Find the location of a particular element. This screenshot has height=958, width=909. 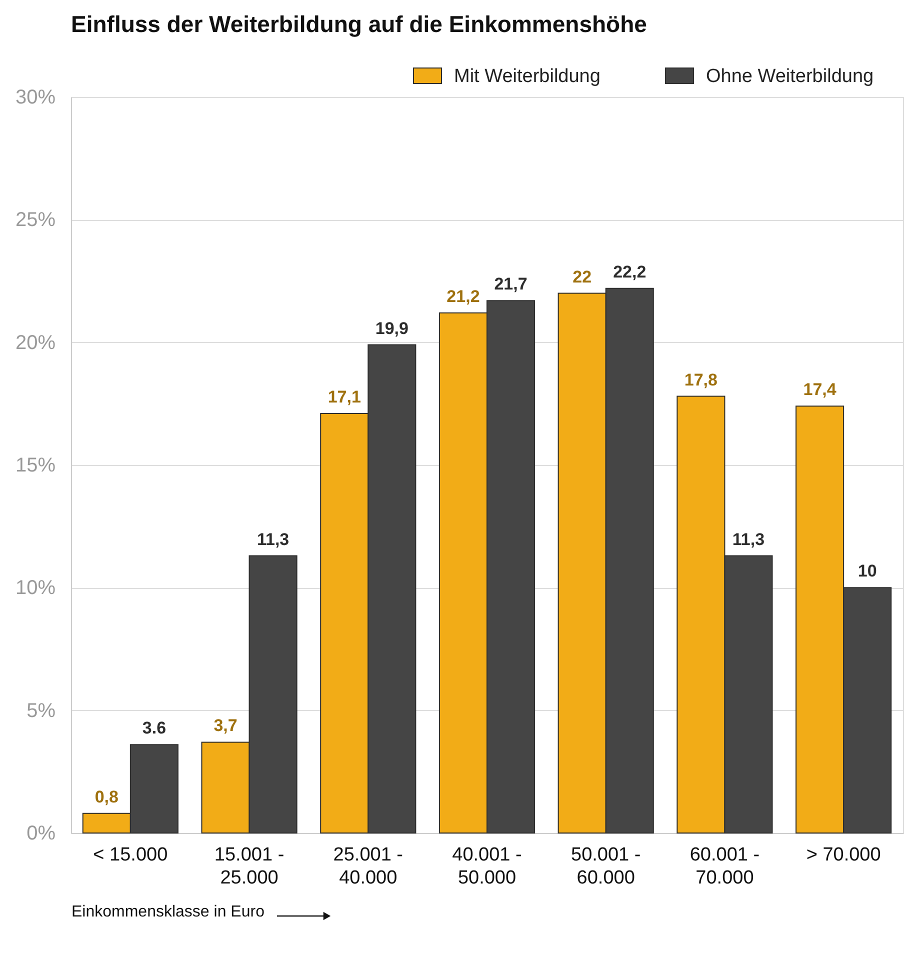

data-label: 21,2 is located at coordinates (463, 296).